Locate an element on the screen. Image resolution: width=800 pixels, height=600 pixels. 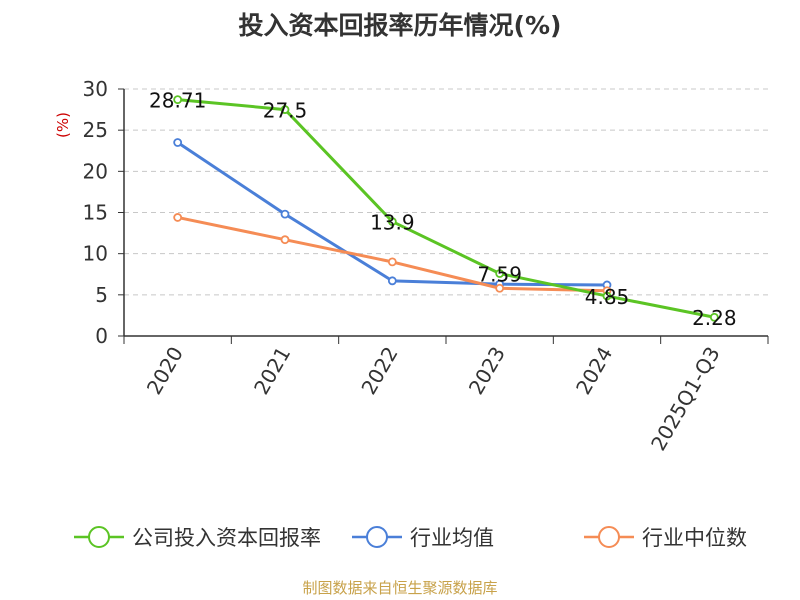
y-tick-label: 20 is located at coordinates (95, 171).